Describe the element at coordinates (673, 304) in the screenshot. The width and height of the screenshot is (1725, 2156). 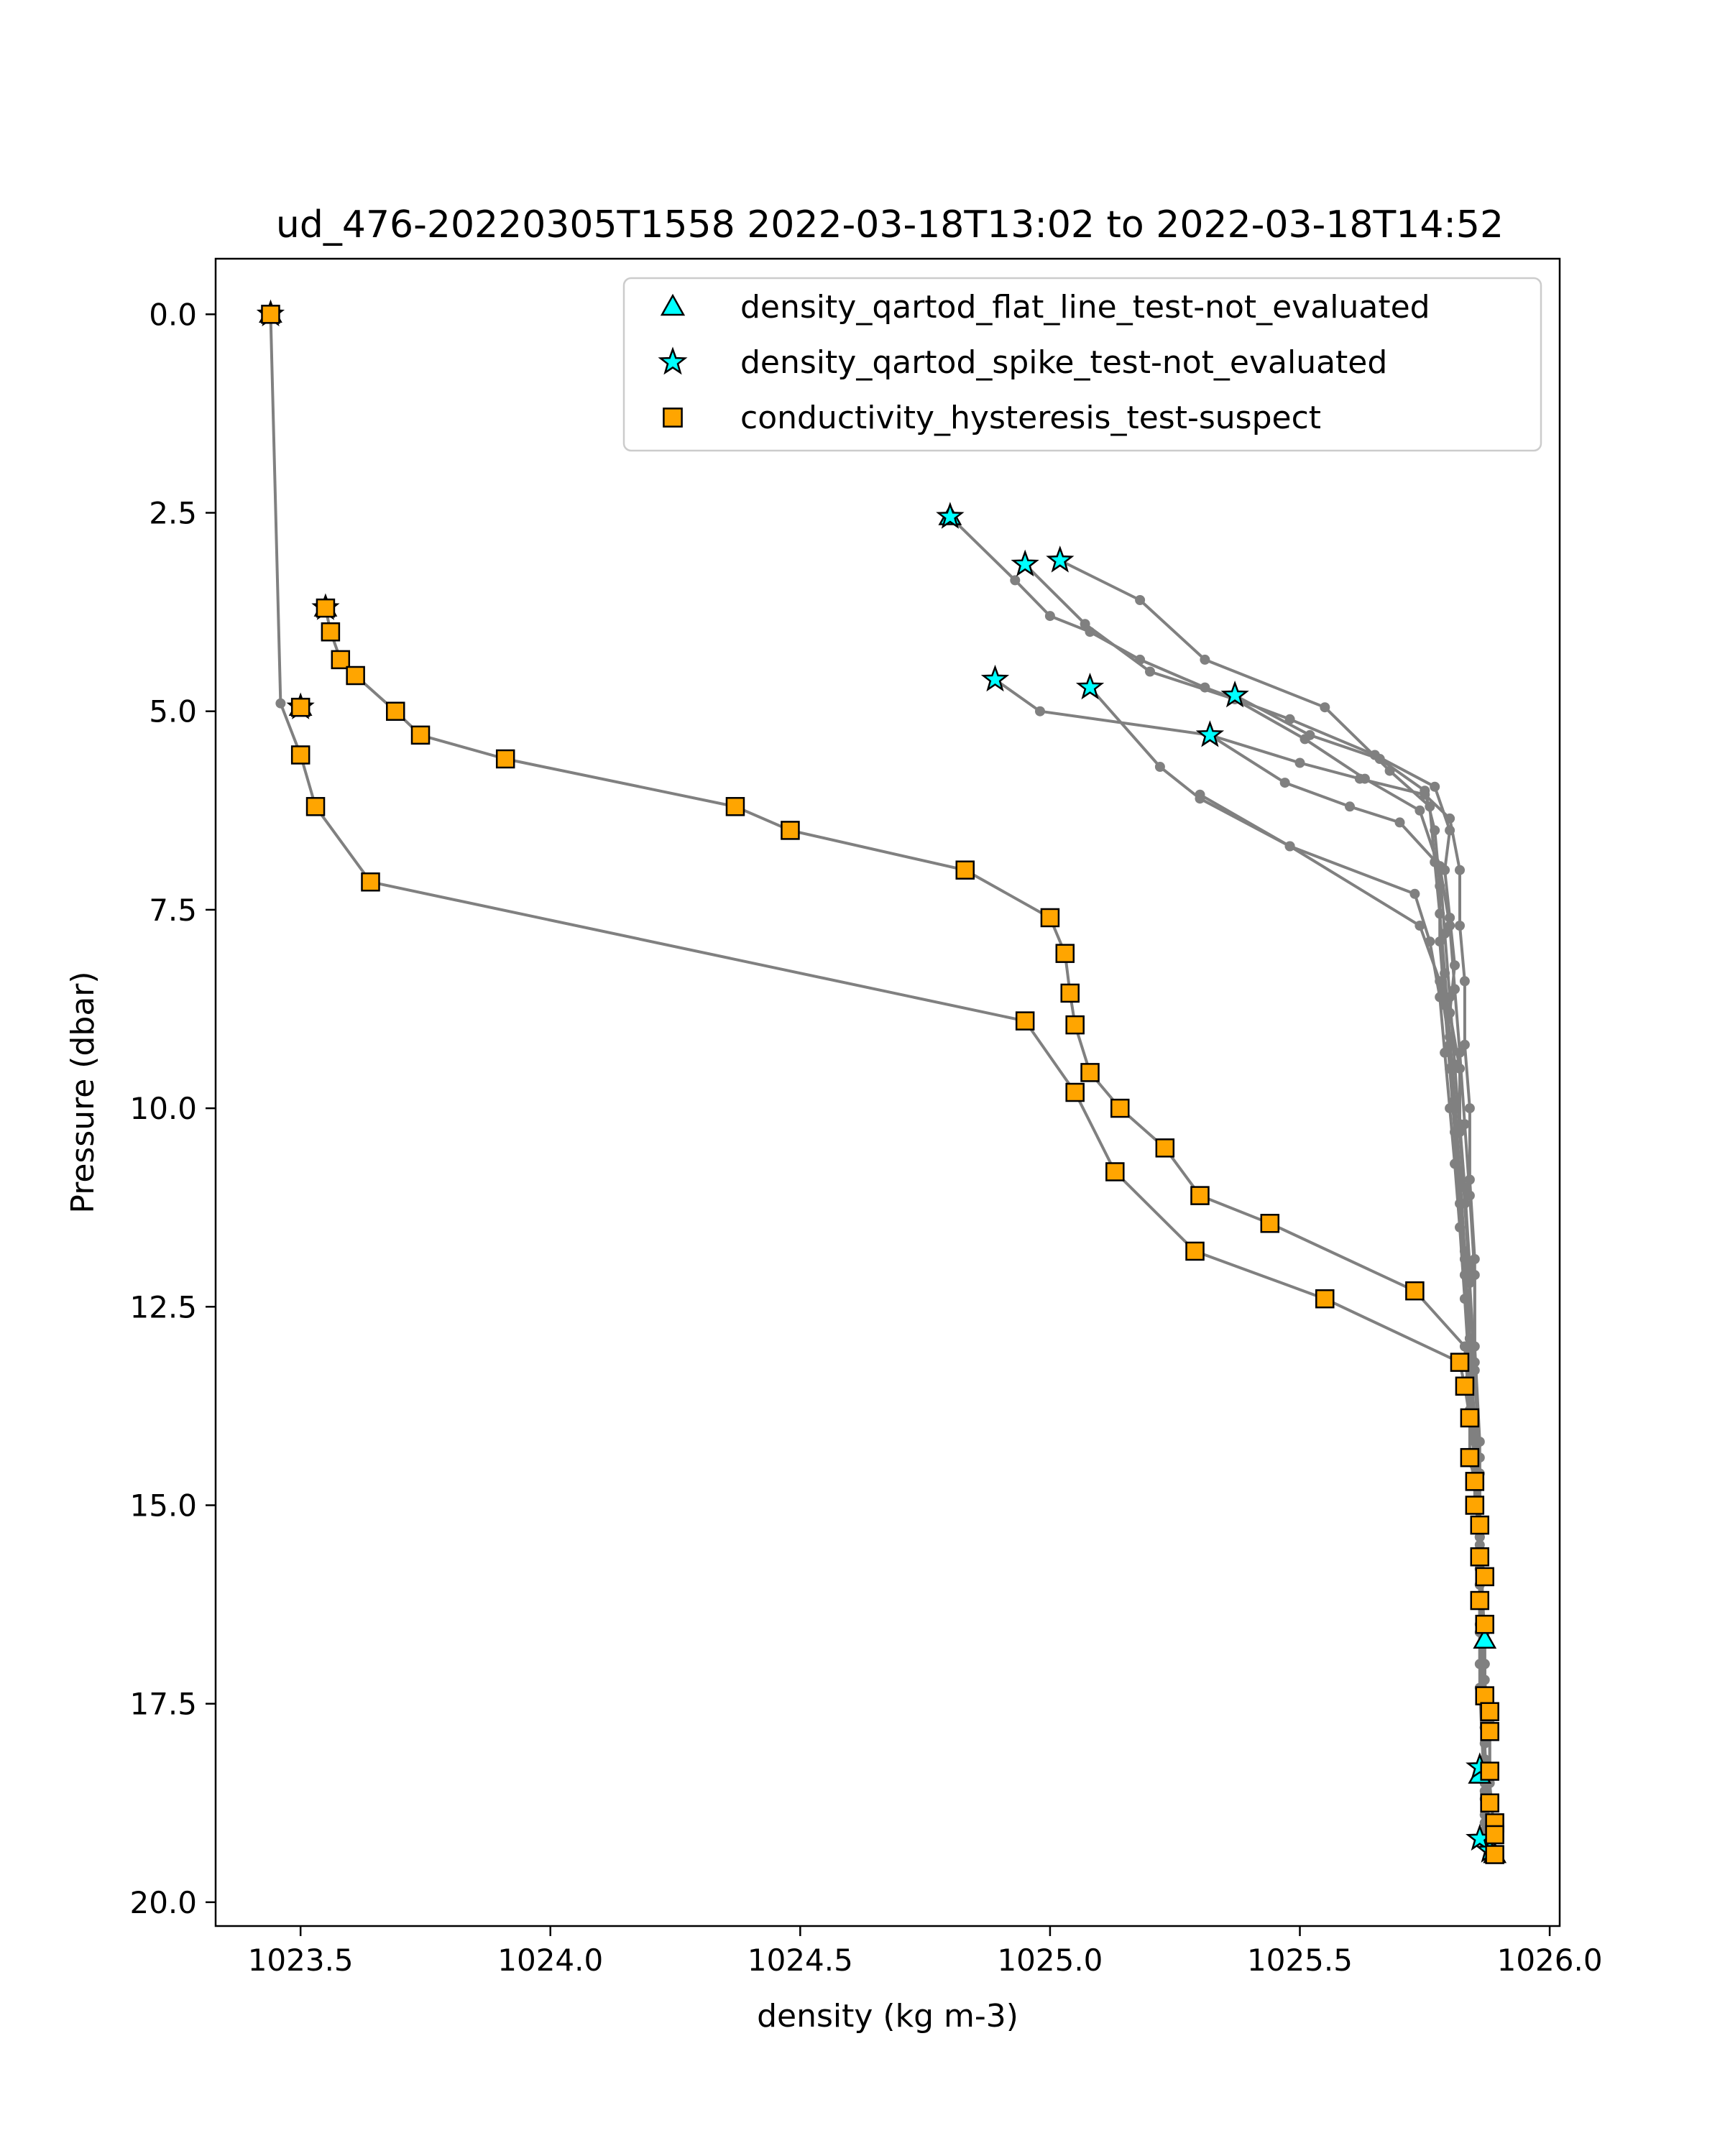
I see `legend-triangle-icon` at that location.